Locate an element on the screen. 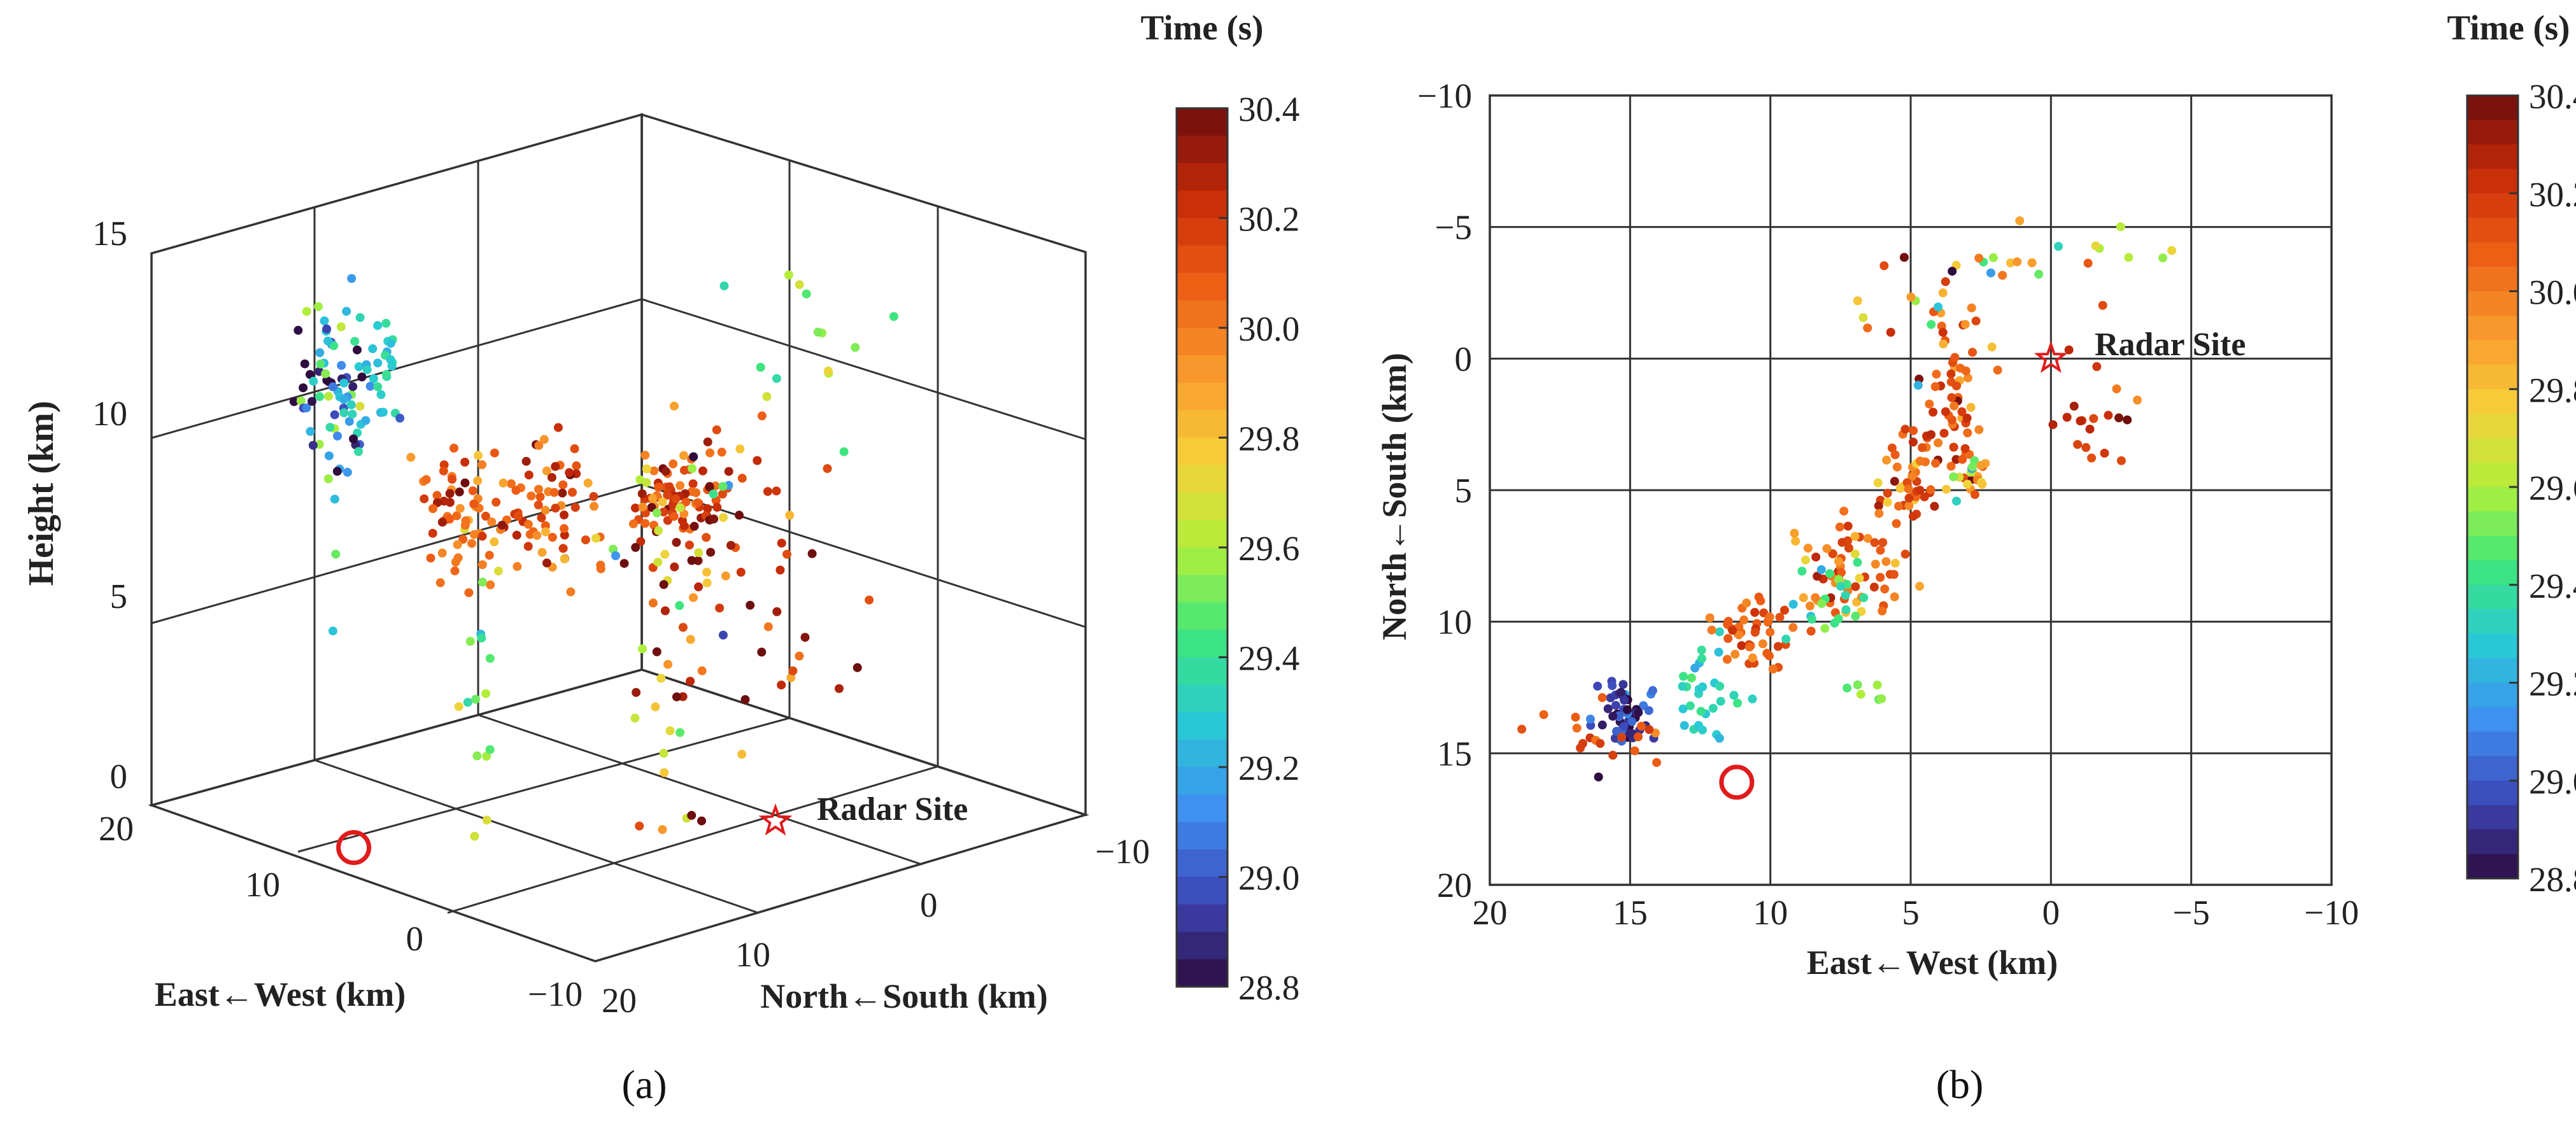 This screenshot has height=1128, width=2576. colorbar-tick-label: 29.0 is located at coordinates (1268, 878).